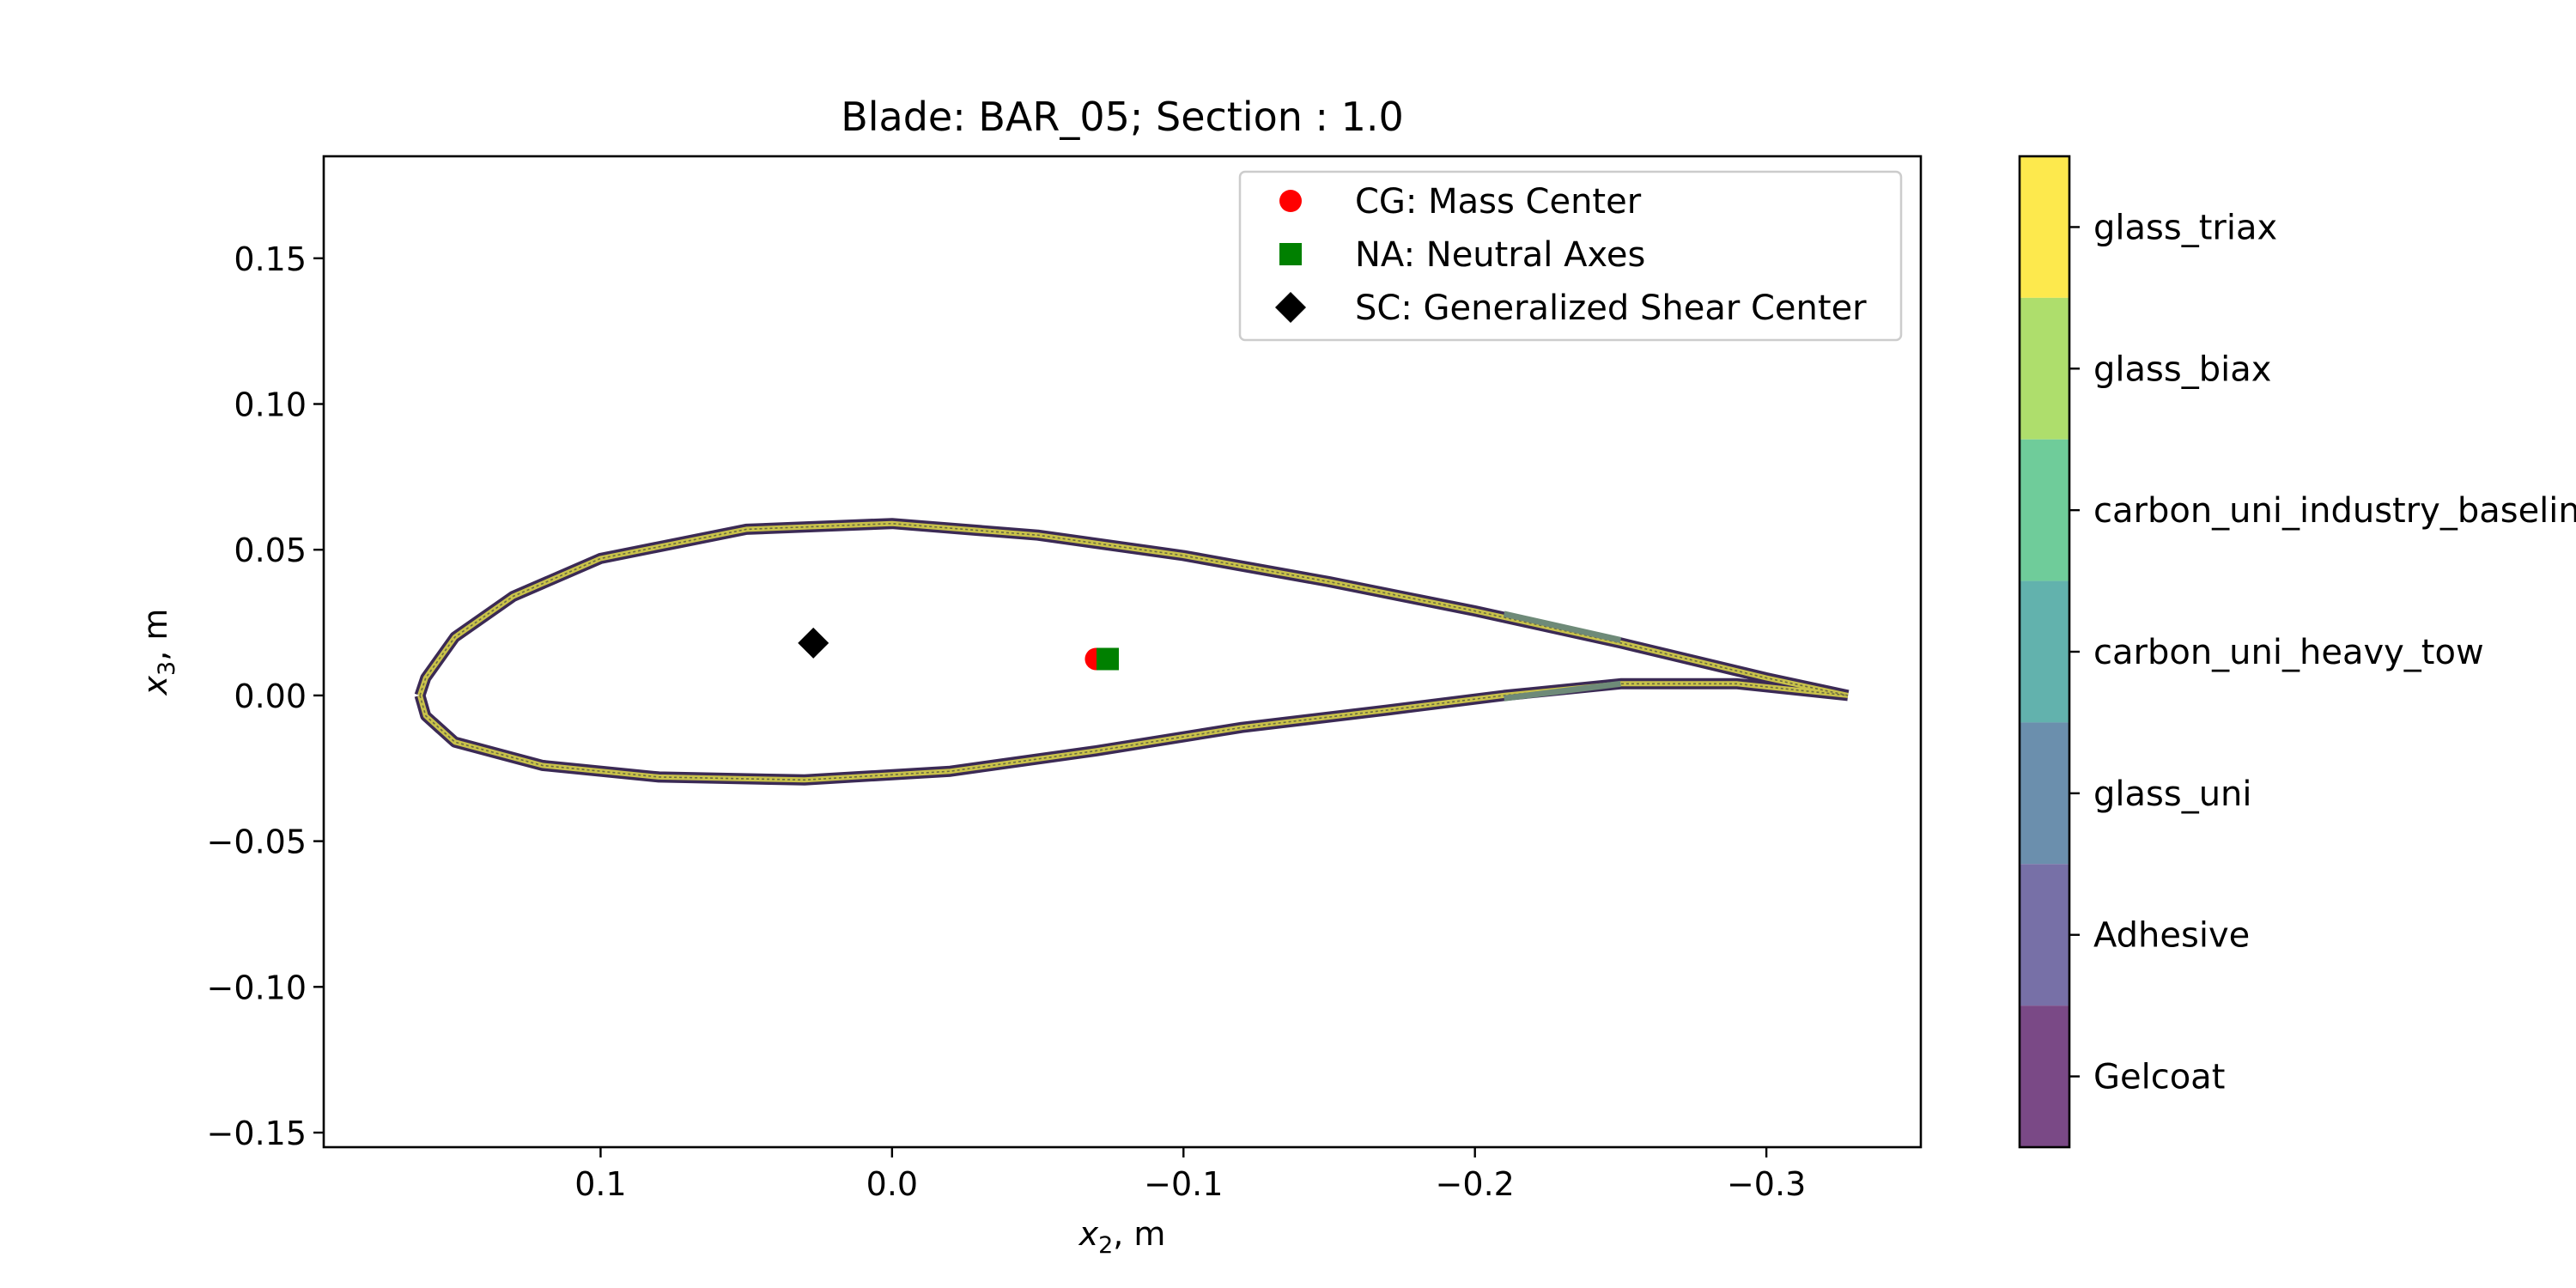 This screenshot has width=2576, height=1288. I want to click on legend-label: NA: Neutral Axes, so click(1500, 255).